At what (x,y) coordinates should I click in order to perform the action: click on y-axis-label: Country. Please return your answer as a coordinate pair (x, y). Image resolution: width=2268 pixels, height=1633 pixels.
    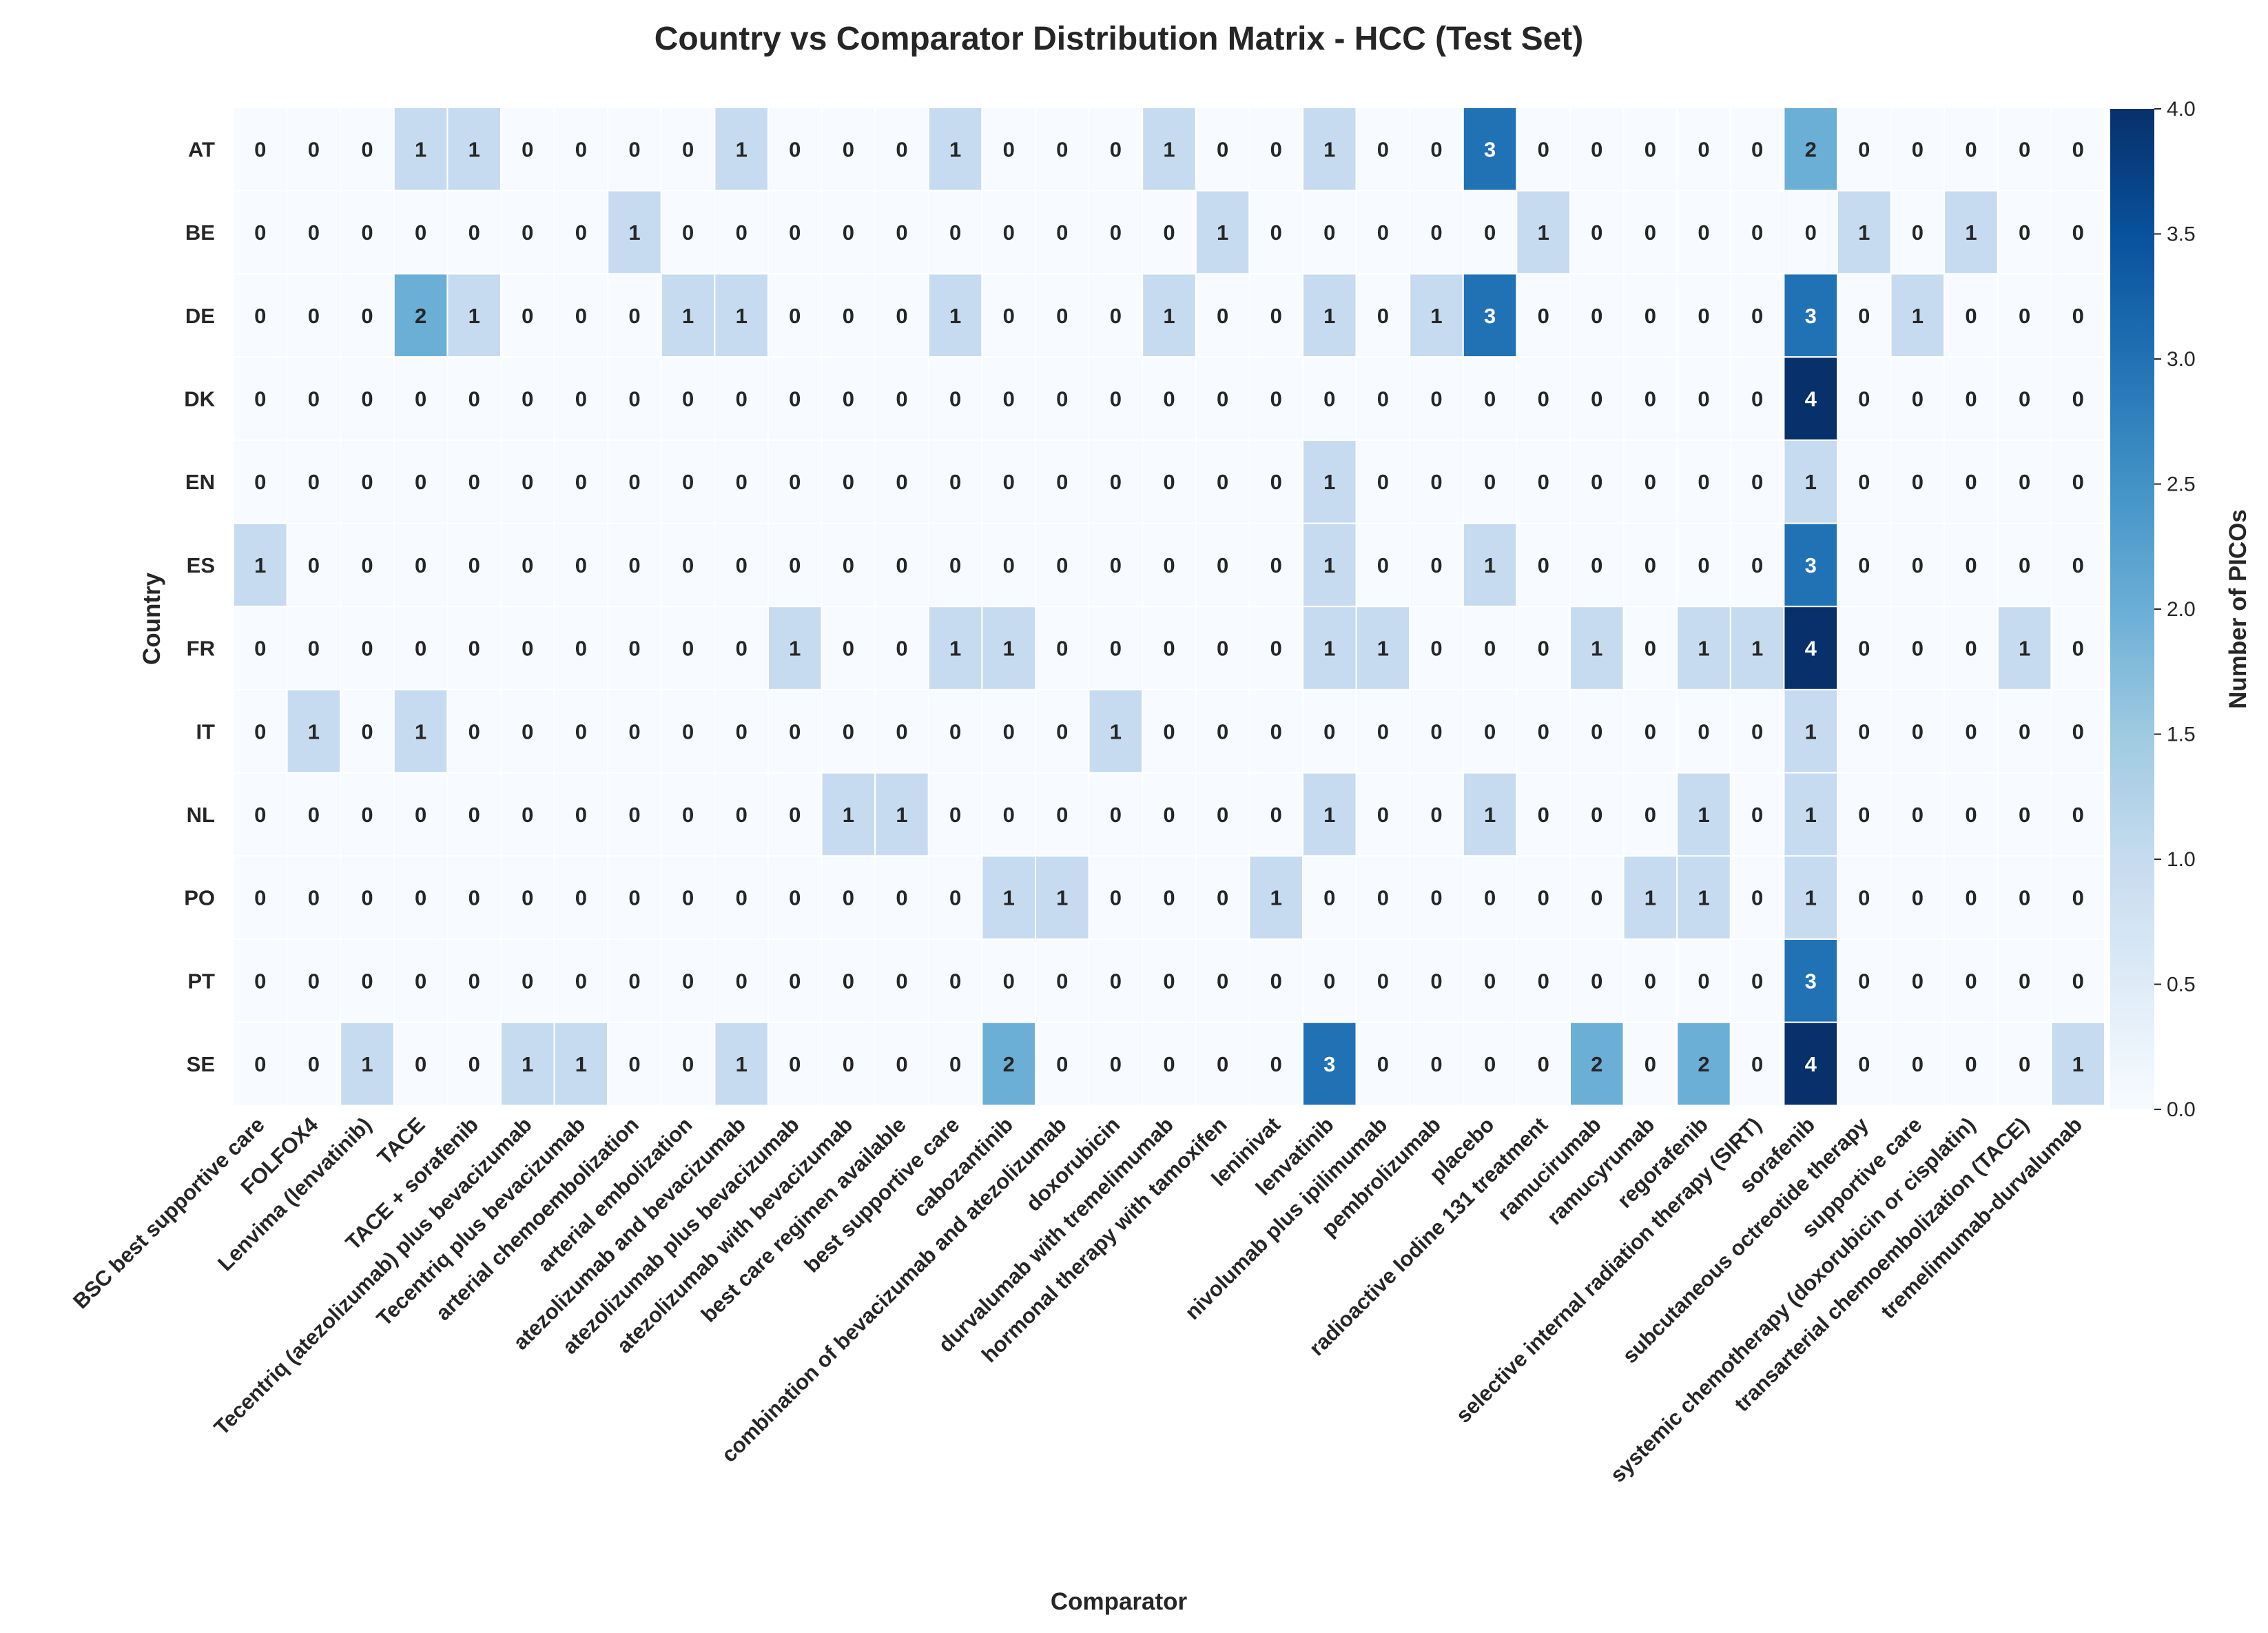
    Looking at the image, I should click on (151, 618).